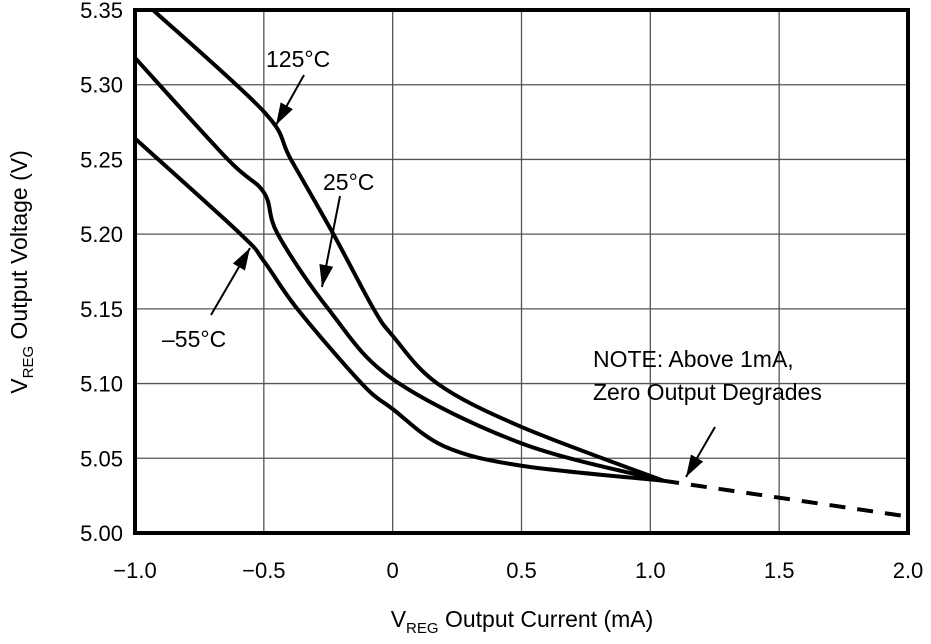 The height and width of the screenshot is (644, 931). I want to click on annotation-label: 125°C, so click(298, 59).